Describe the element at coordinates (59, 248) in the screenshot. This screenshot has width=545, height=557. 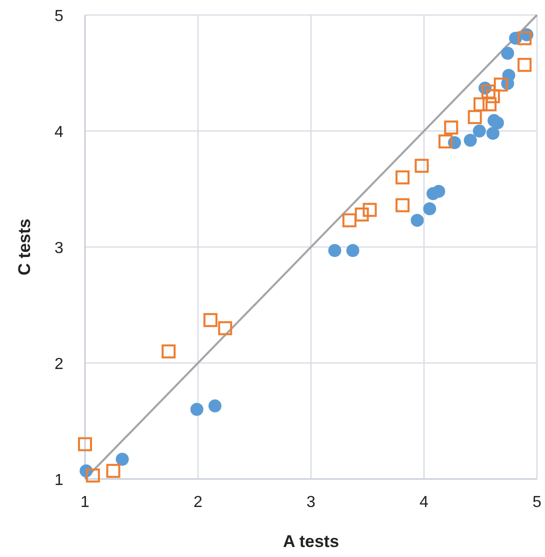
I see `y-tick-label: 3` at that location.